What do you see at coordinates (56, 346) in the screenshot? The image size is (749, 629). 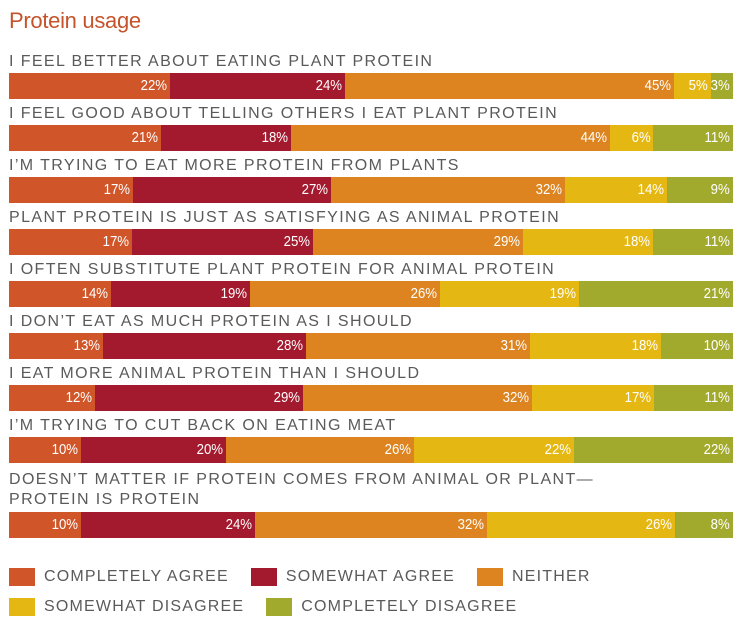 I see `bar-segment: 13%` at bounding box center [56, 346].